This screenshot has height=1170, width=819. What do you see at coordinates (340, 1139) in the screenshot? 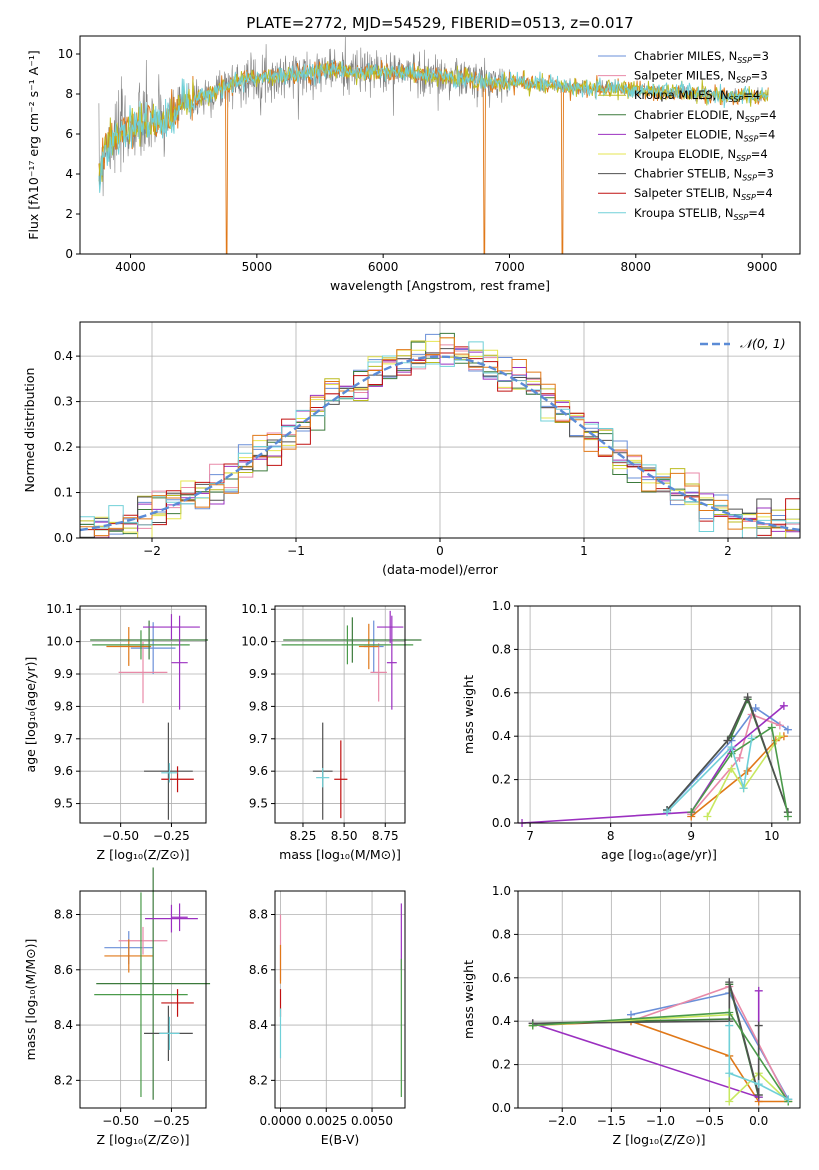
I see `x-axis-label: E(B-V)` at bounding box center [340, 1139].